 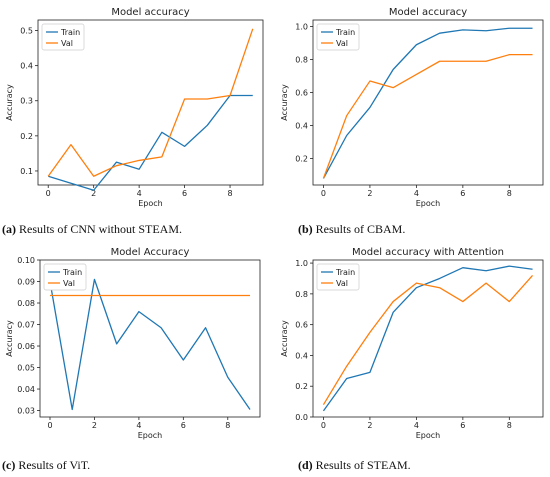 I want to click on chart-c-ytick-label: 0.08, so click(x=26, y=303).